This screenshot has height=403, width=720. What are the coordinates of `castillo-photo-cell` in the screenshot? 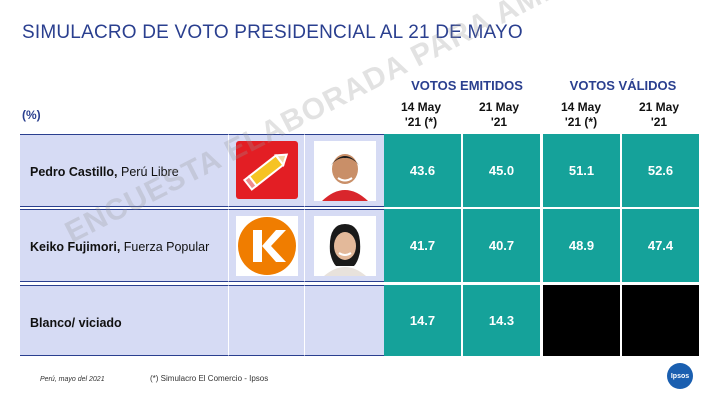 It's located at (344, 170).